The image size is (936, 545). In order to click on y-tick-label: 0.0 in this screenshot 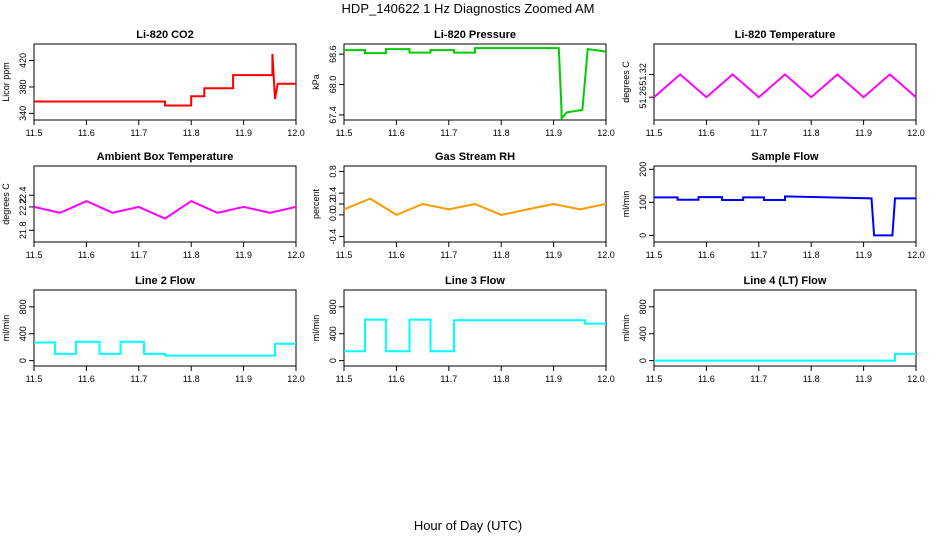, I will do `click(333, 215)`.